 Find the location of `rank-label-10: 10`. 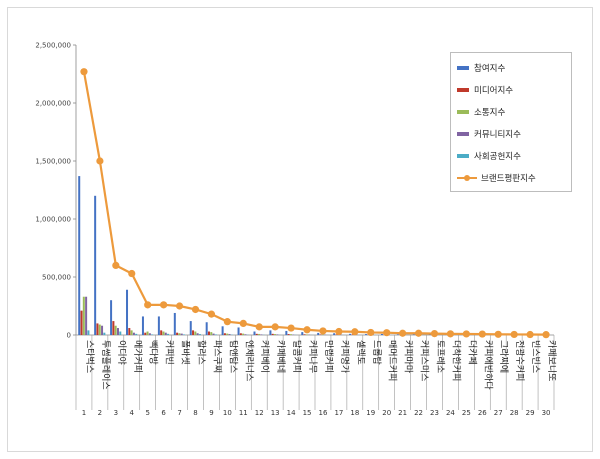

rank-label-10: 10 is located at coordinates (227, 413).